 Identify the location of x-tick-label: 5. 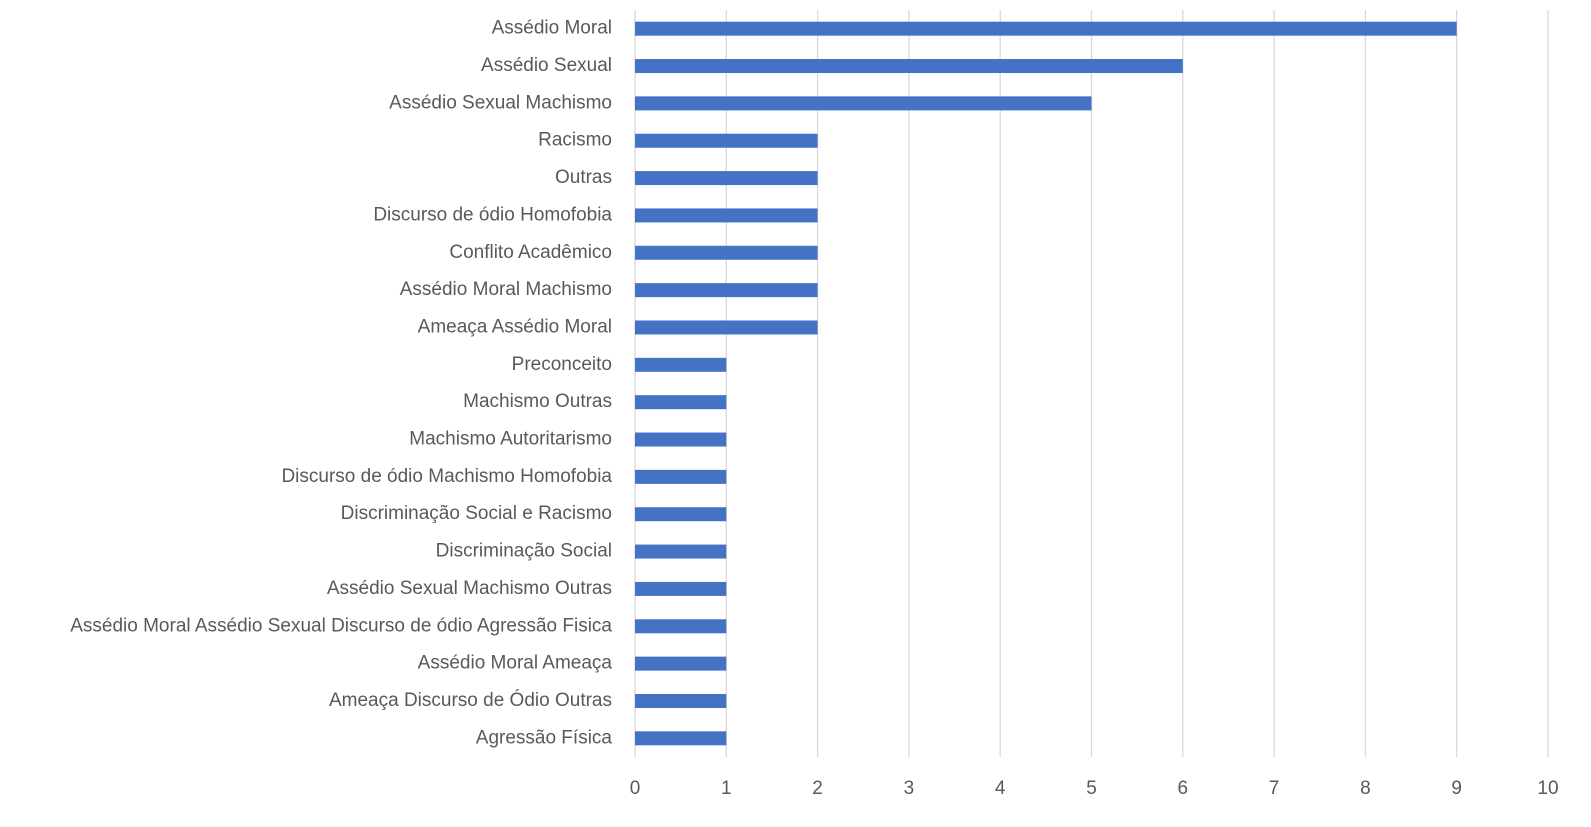
(1091, 788).